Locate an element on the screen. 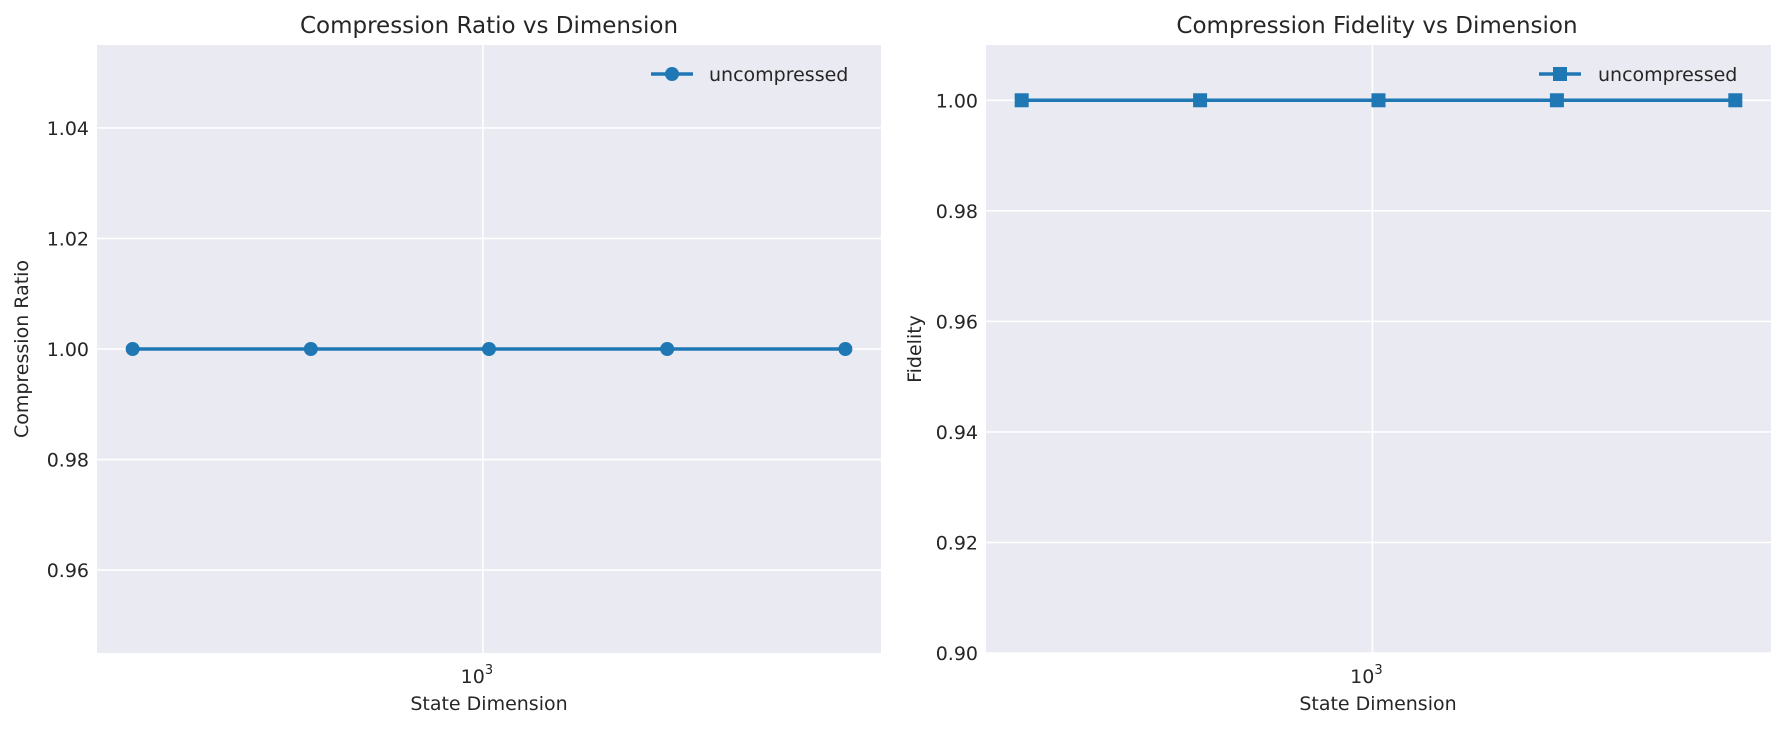 The width and height of the screenshot is (1784, 729). legend-marker-circle is located at coordinates (672, 74).